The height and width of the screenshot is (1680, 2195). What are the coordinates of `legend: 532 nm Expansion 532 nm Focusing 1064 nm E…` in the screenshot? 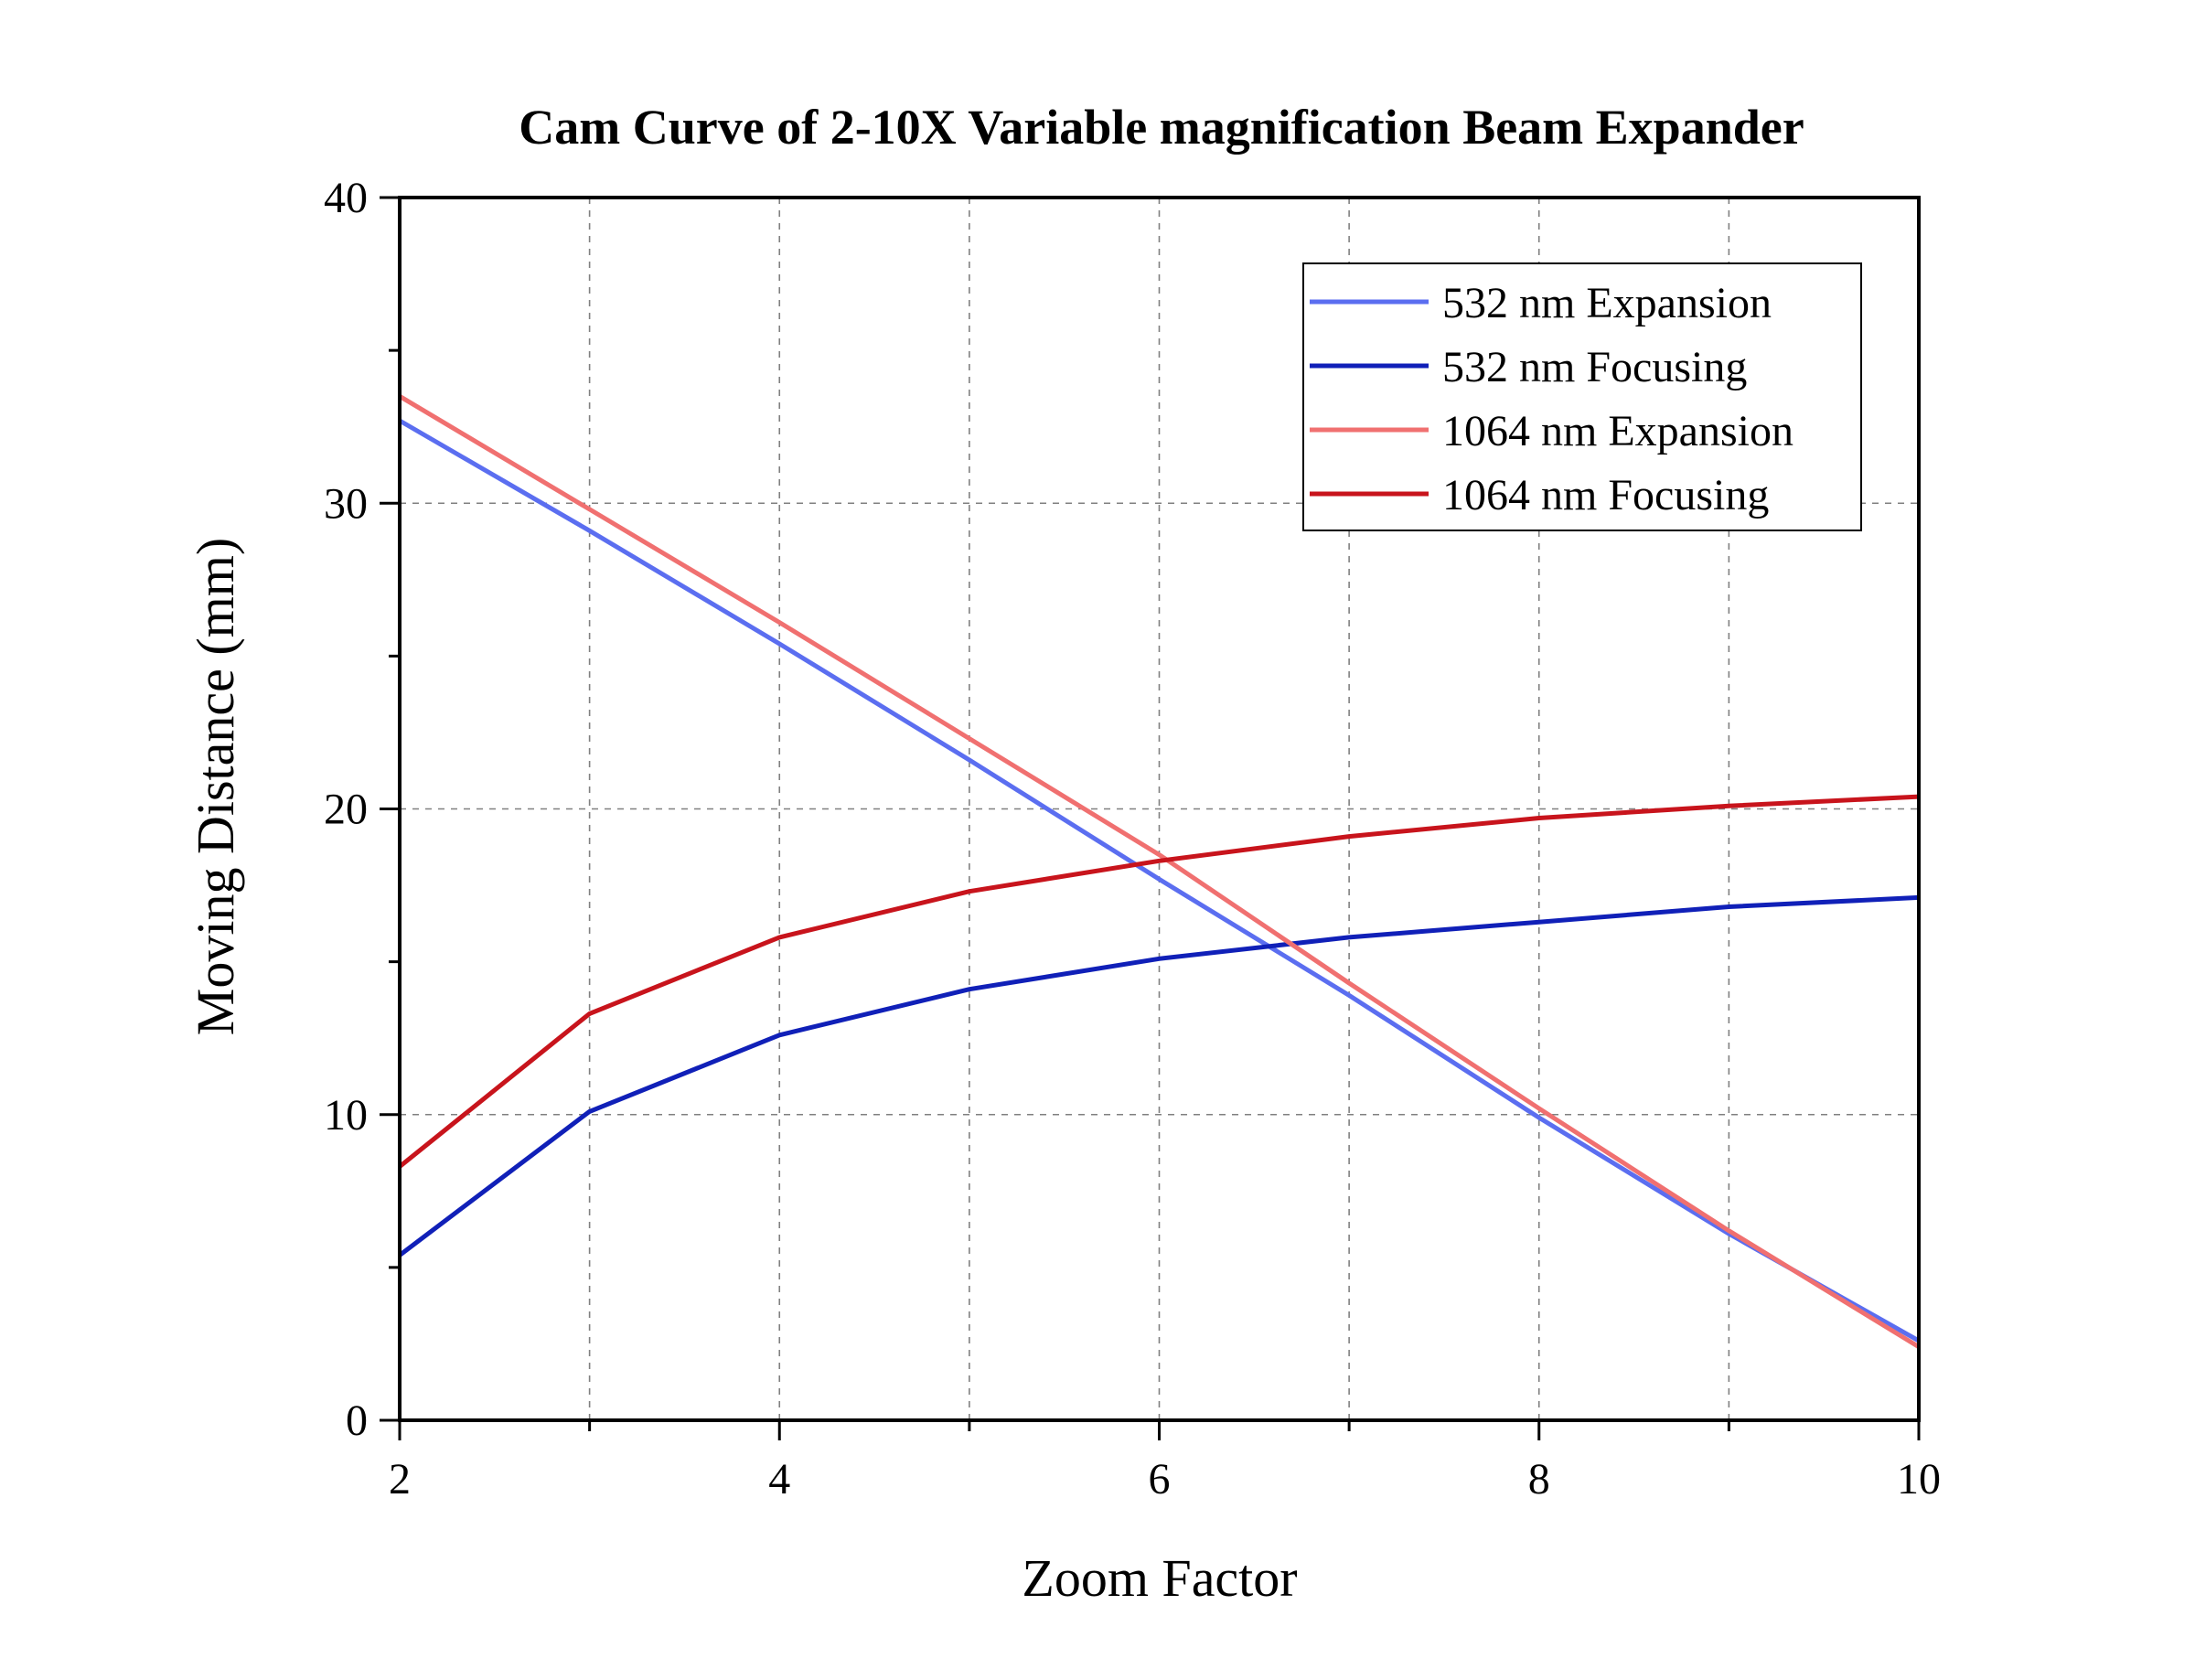 It's located at (1582, 396).